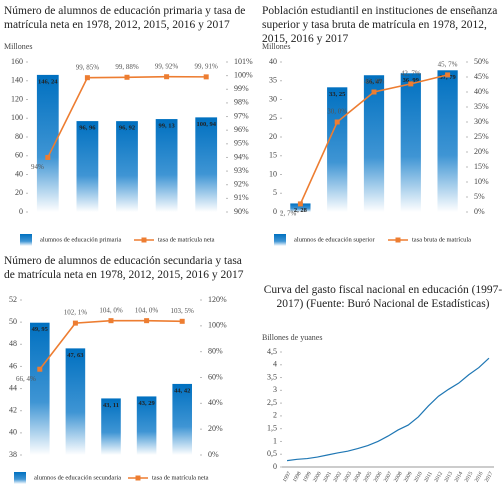  I want to click on y-tick-label: 4, so click(275, 364).